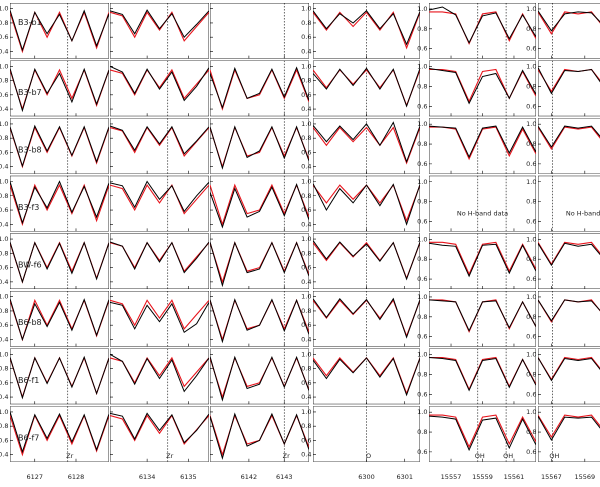  What do you see at coordinates (28, 380) in the screenshot?
I see `star-label: B6-f1` at bounding box center [28, 380].